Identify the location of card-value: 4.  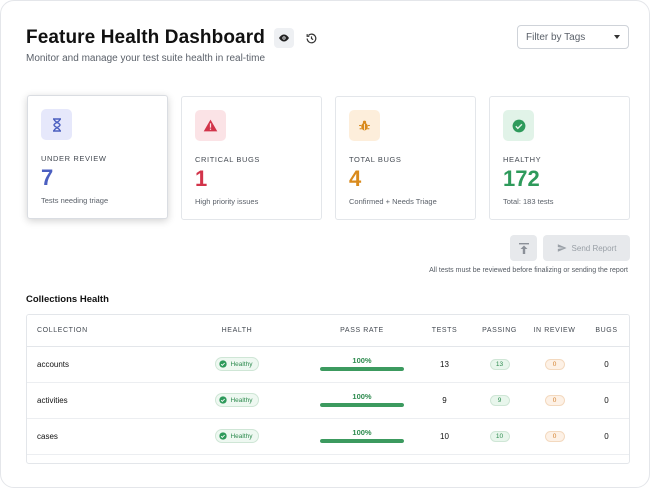
(355, 178).